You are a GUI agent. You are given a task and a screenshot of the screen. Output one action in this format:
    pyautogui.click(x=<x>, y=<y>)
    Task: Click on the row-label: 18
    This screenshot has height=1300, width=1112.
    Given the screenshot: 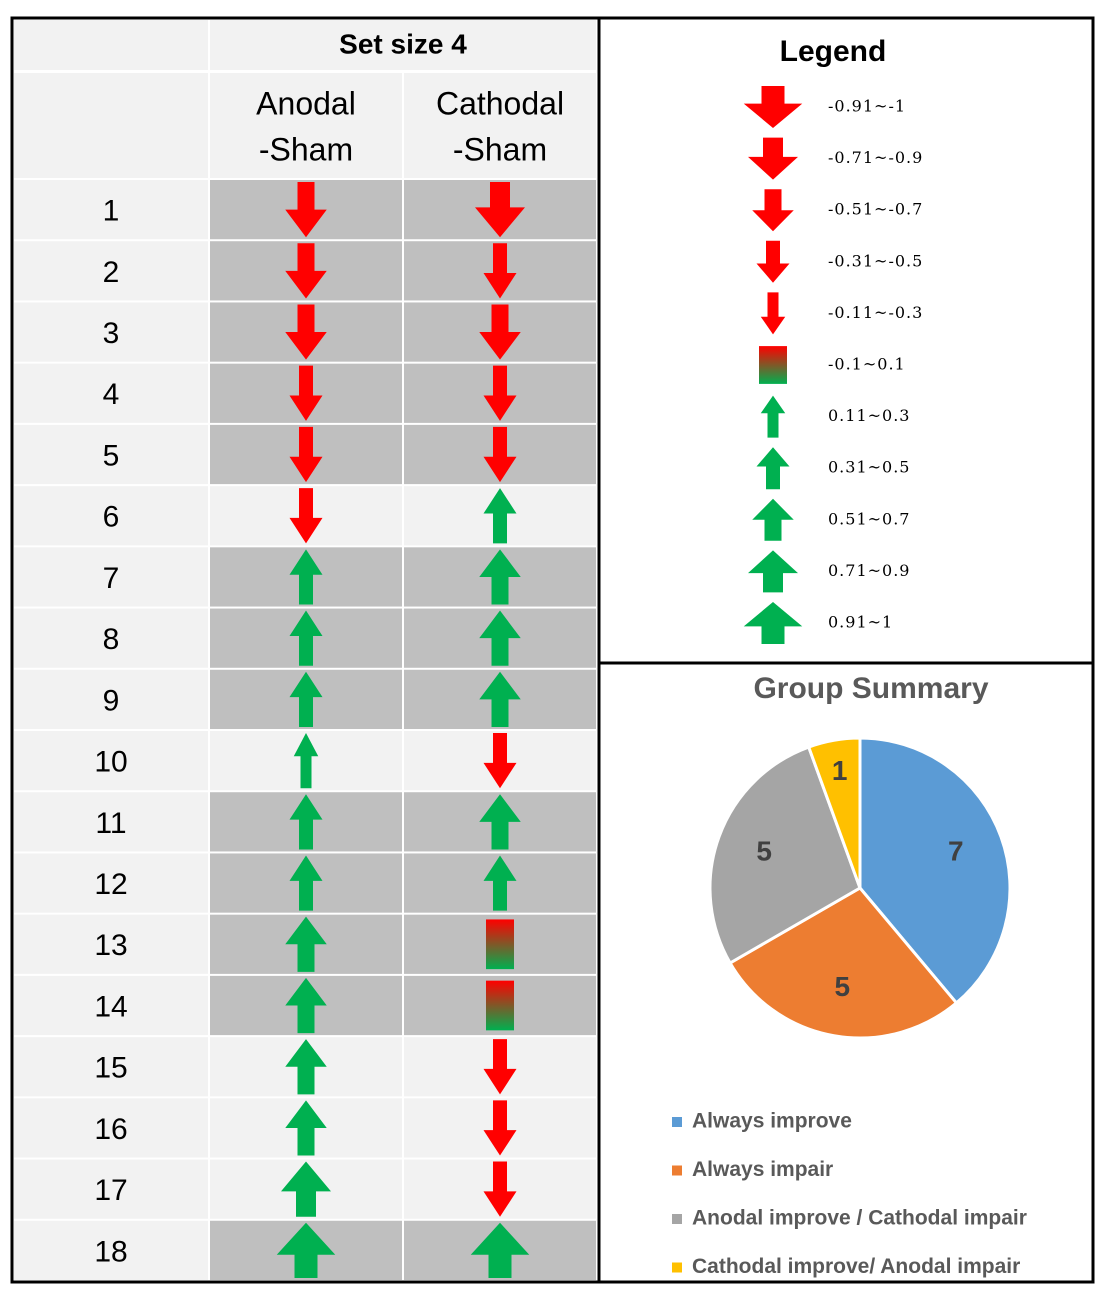 What is the action you would take?
    pyautogui.click(x=110, y=1251)
    